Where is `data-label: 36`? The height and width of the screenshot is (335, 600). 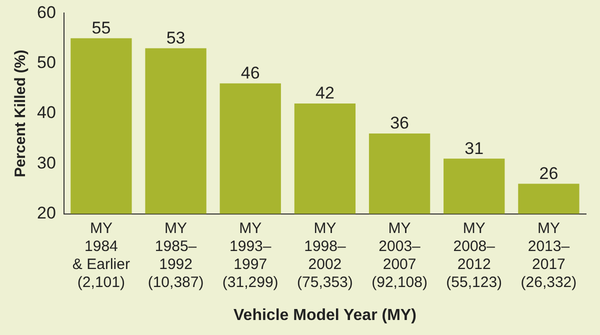
data-label: 36 is located at coordinates (399, 123).